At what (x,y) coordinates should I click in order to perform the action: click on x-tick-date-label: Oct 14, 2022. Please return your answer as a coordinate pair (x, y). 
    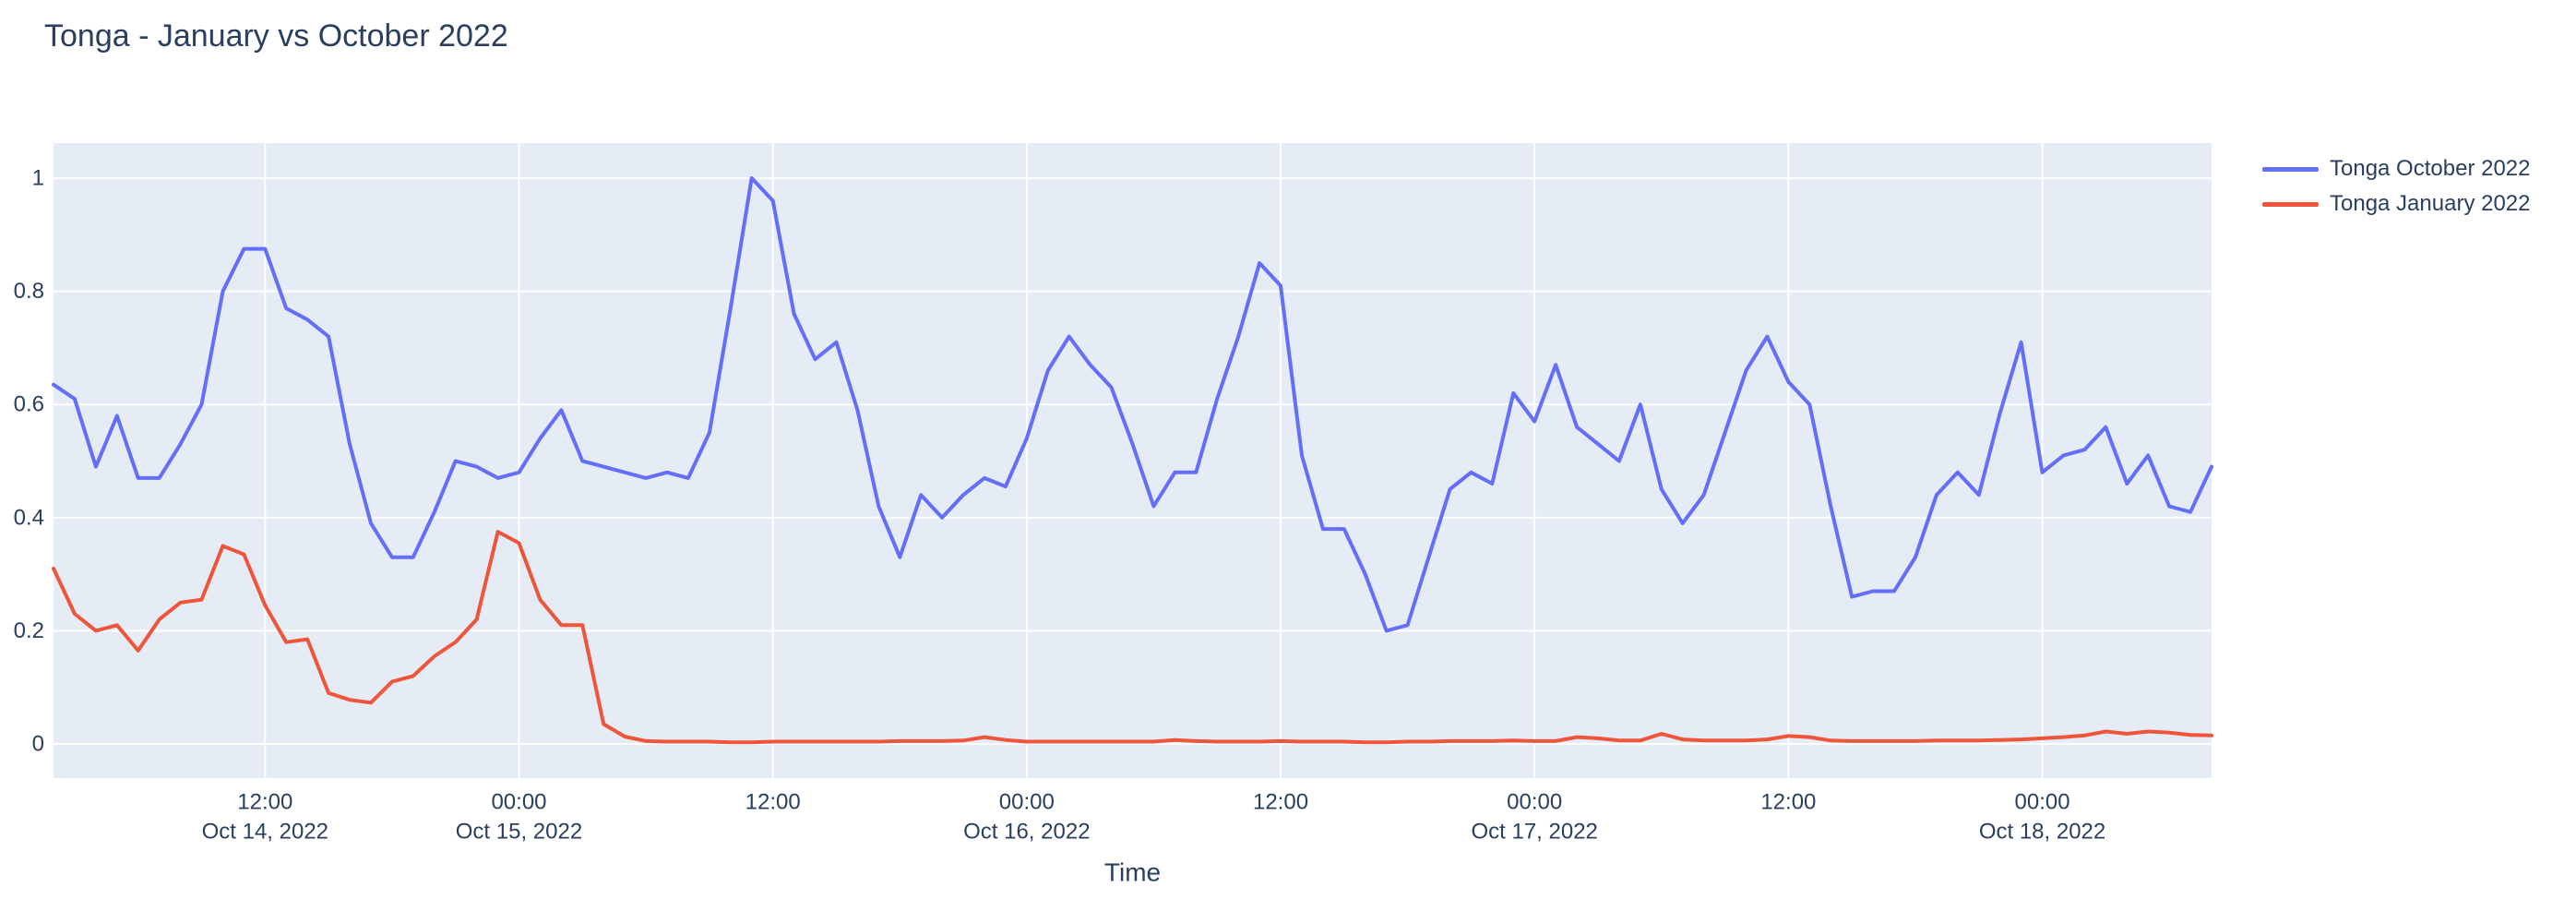
    Looking at the image, I should click on (265, 832).